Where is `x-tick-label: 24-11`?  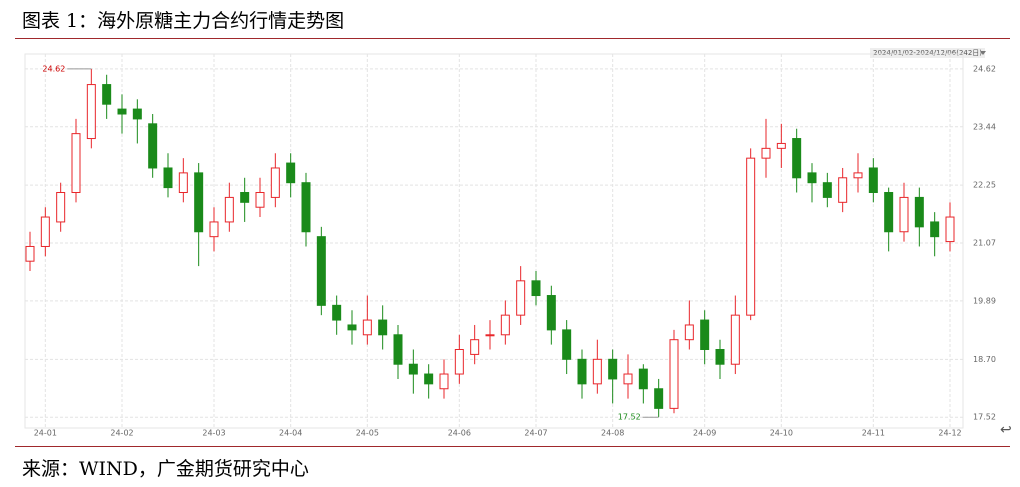
x-tick-label: 24-11 is located at coordinates (873, 433).